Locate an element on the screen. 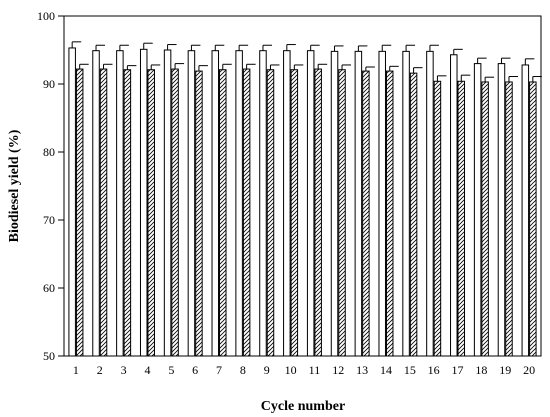 Image resolution: width=550 pixels, height=417 pixels. x-tick-label: 17 is located at coordinates (458, 370).